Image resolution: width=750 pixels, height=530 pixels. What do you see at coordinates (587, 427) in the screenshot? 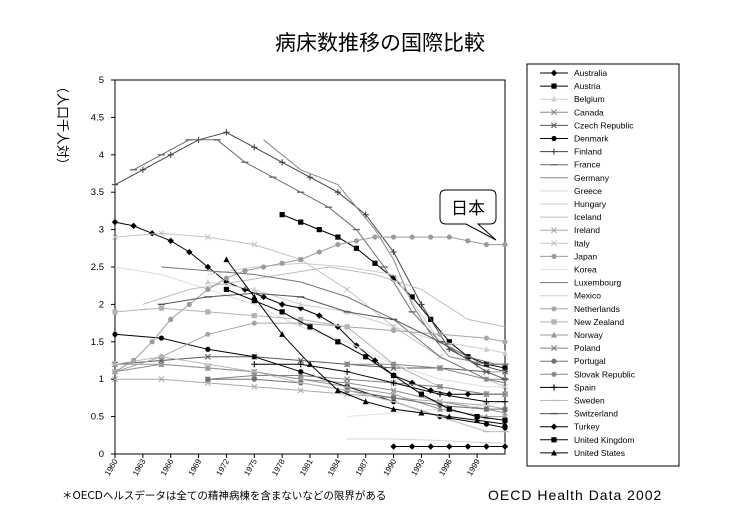
I see `legend-label: Turkey` at bounding box center [587, 427].